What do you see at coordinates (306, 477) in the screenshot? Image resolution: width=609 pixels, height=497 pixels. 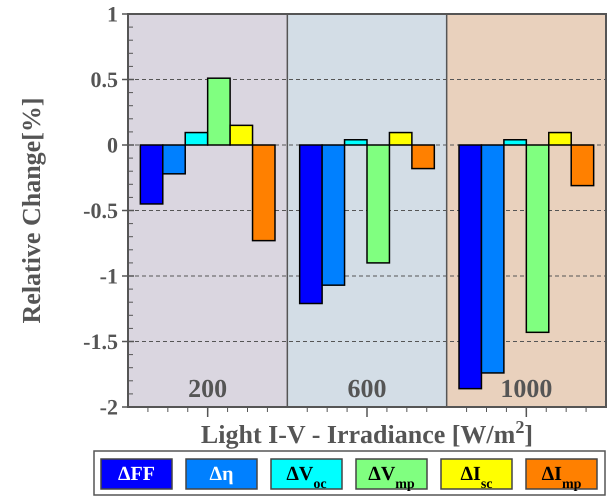 I see `text: ΔV$_{oc}$` at bounding box center [306, 477].